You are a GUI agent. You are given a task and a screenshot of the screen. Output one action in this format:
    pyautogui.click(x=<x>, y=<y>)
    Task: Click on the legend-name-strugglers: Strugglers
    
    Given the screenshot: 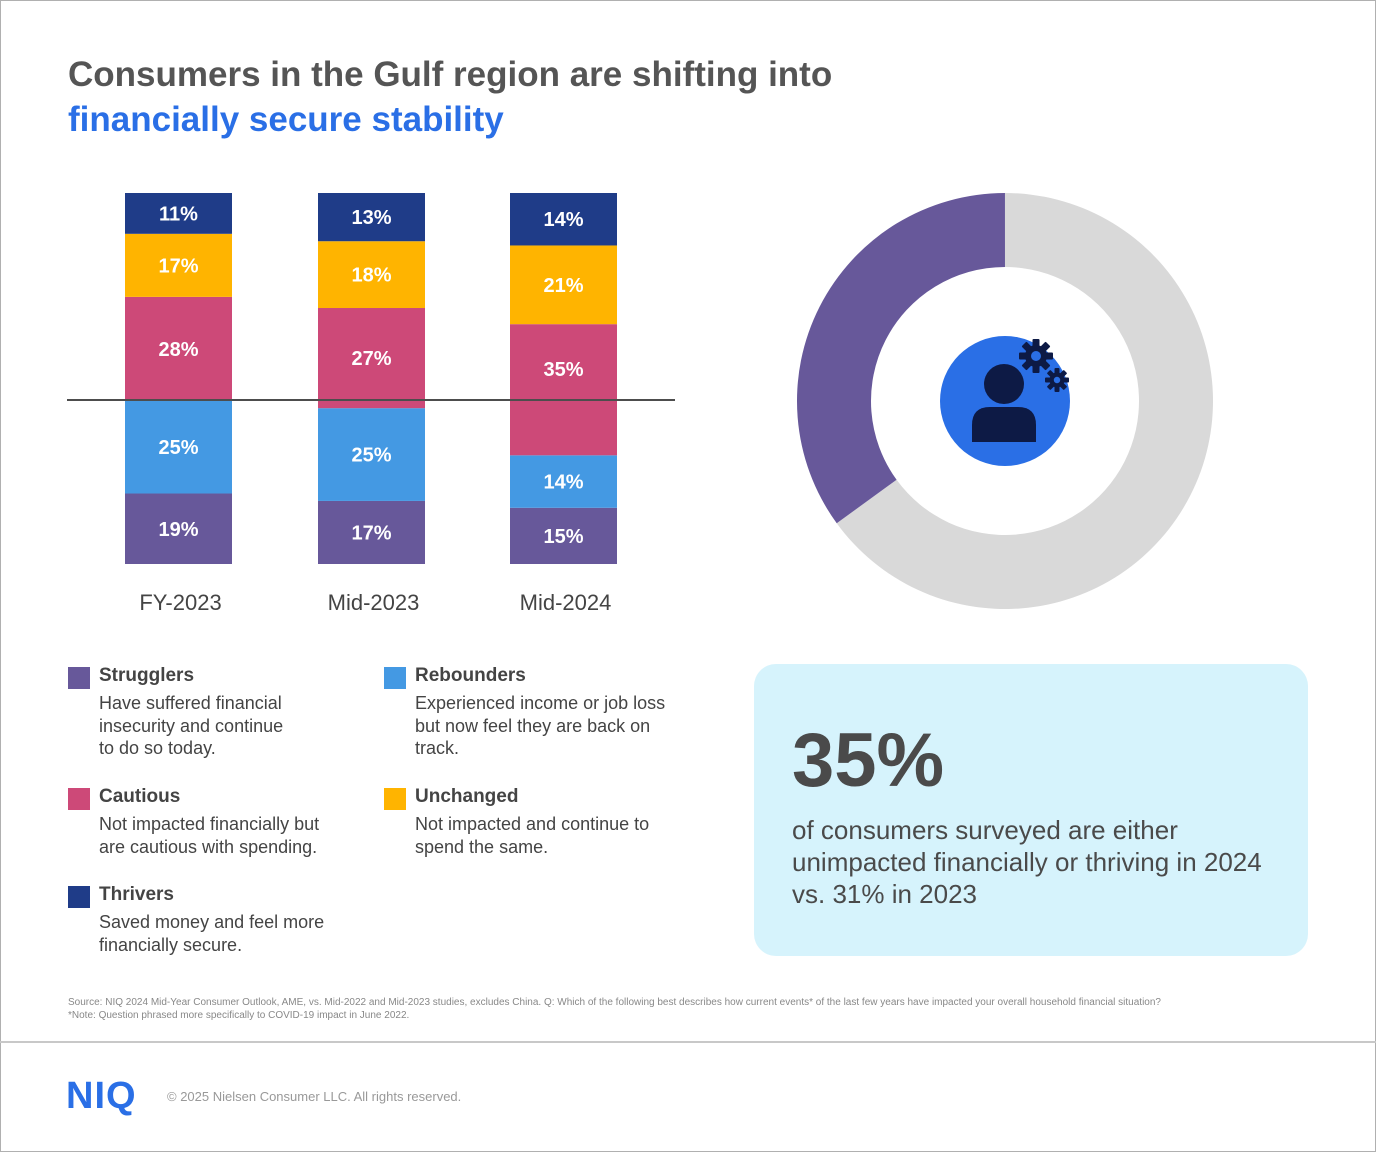 What is the action you would take?
    pyautogui.click(x=147, y=675)
    